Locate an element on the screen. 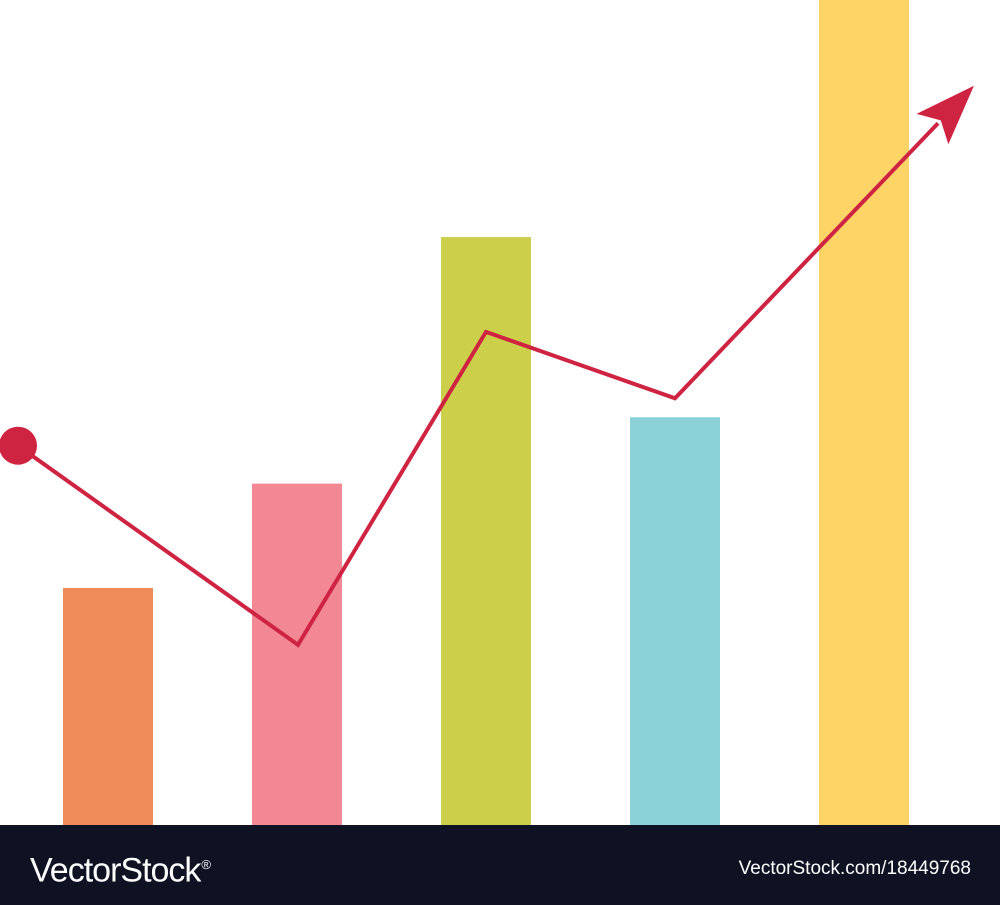  trend-arrow-head is located at coordinates (945, 115).